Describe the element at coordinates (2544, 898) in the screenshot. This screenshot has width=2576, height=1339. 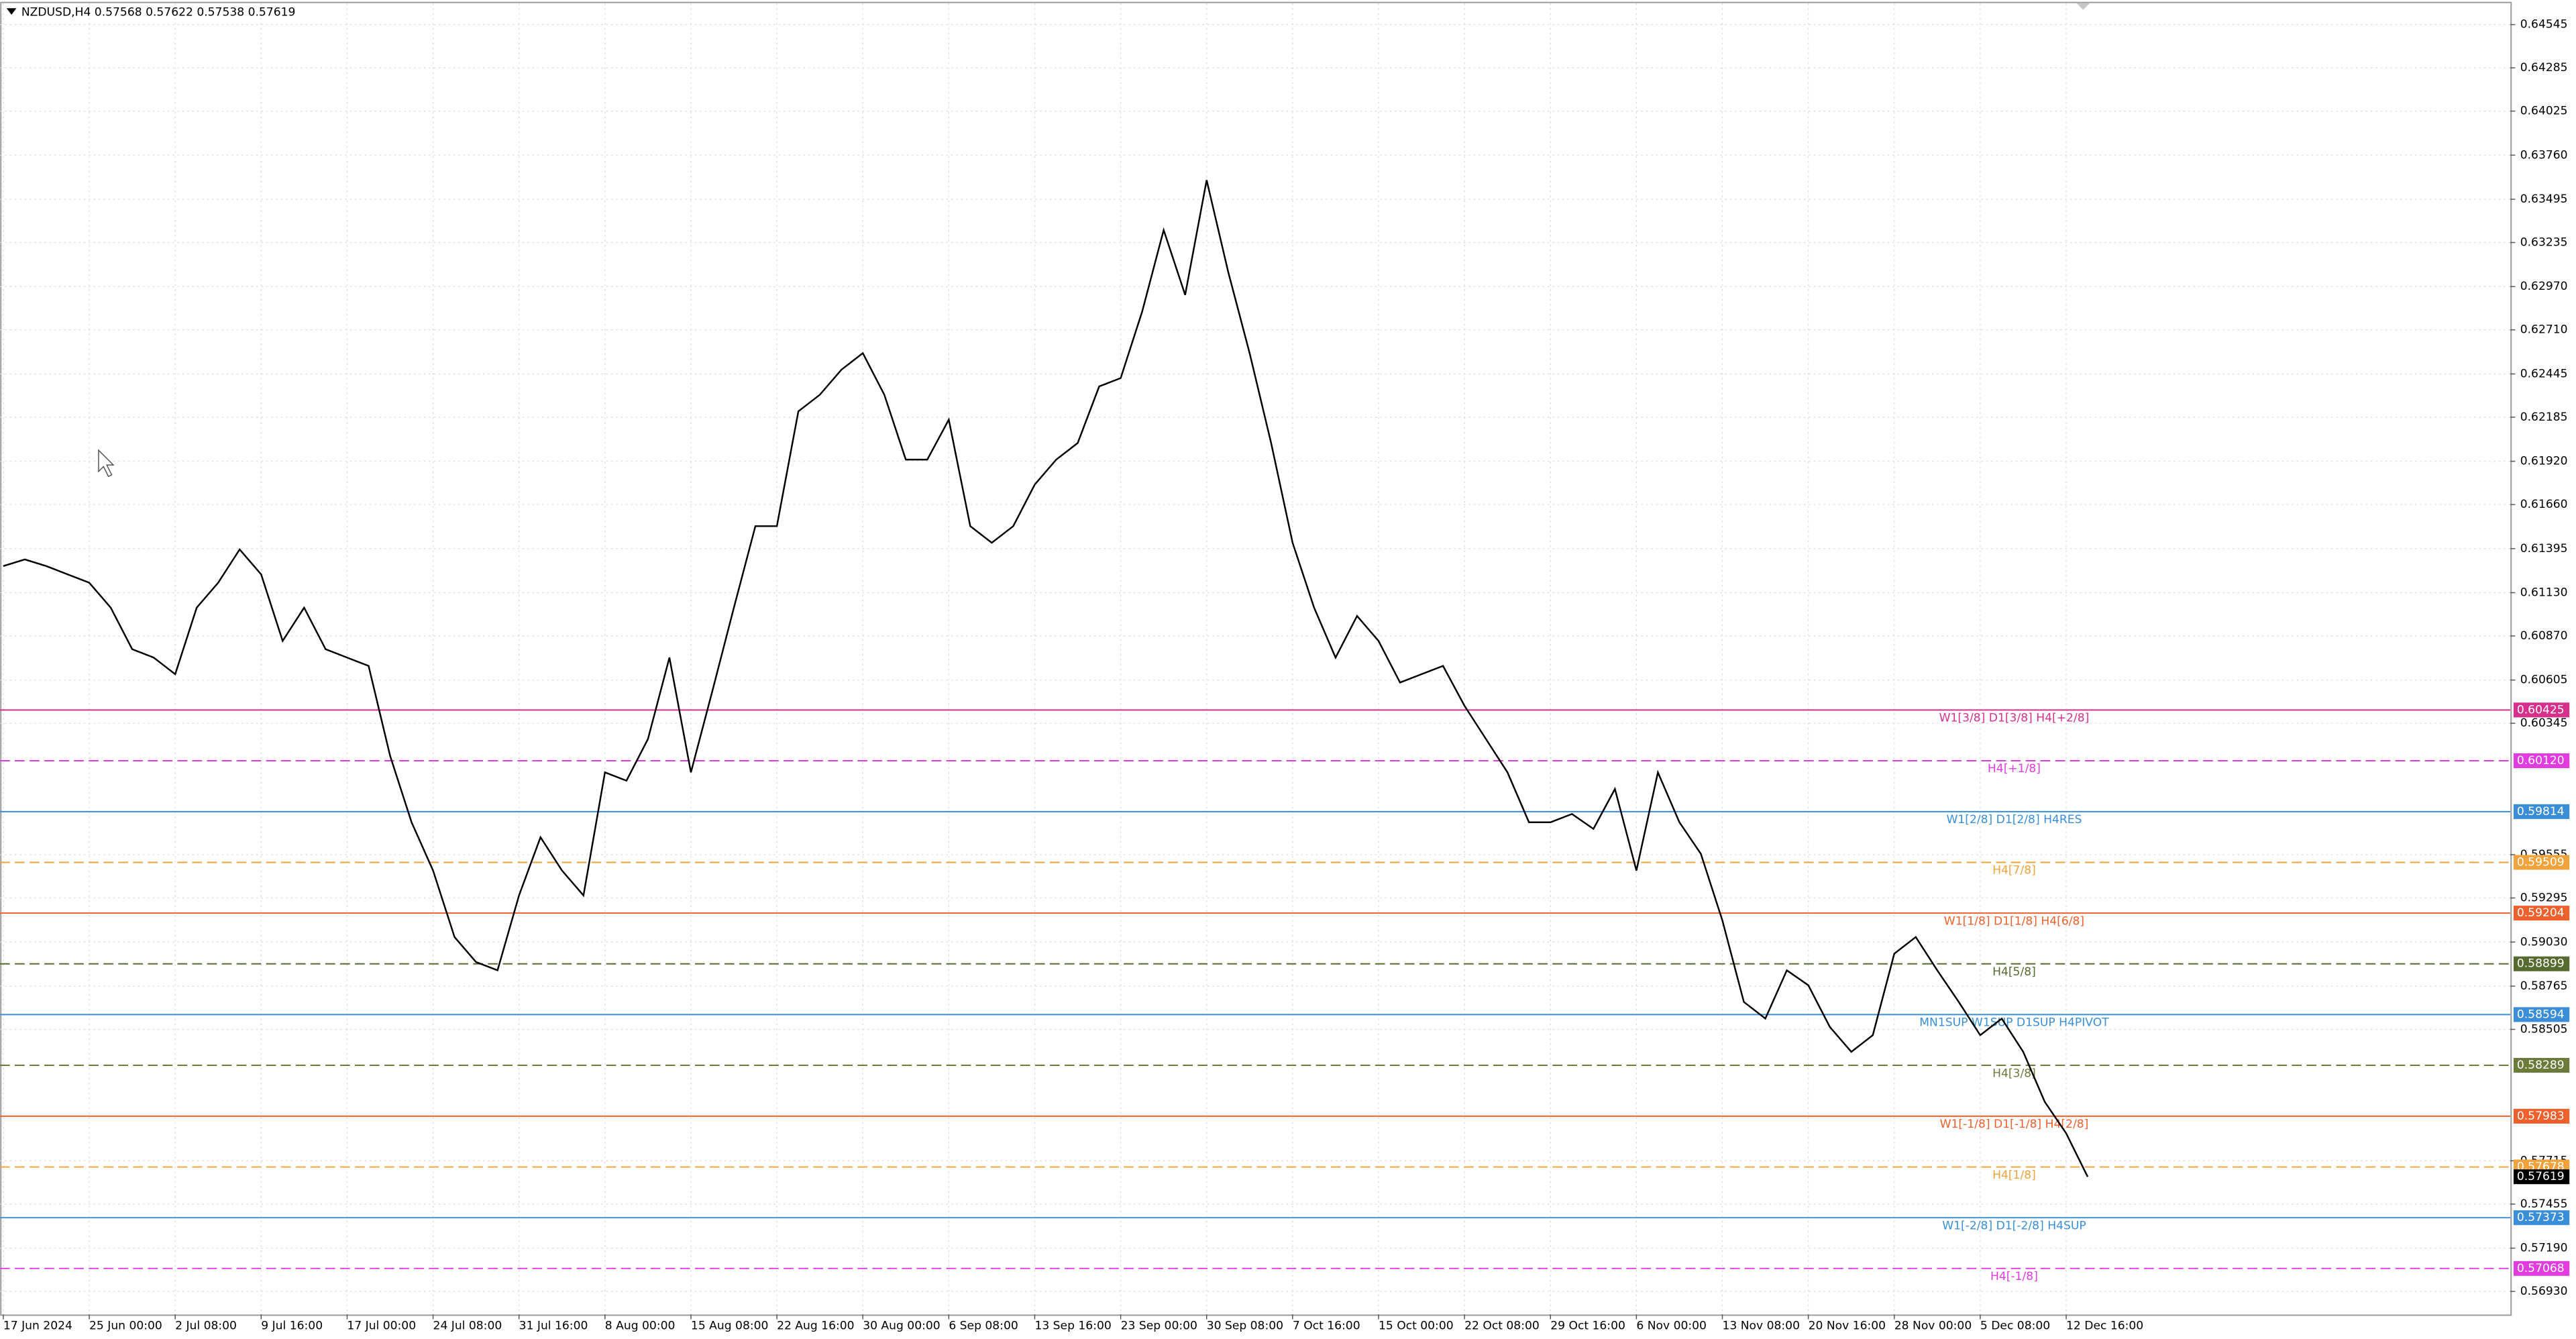
I see `y-tick-label: 0.59295` at that location.